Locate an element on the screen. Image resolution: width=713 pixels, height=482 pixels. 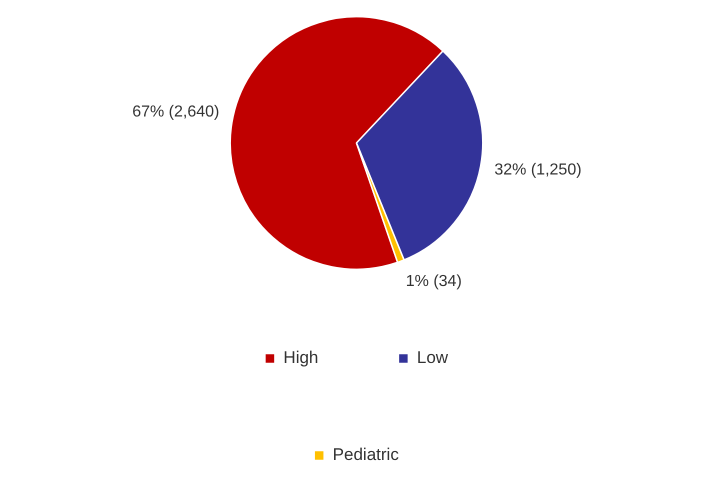
legend-label: Low is located at coordinates (432, 358).